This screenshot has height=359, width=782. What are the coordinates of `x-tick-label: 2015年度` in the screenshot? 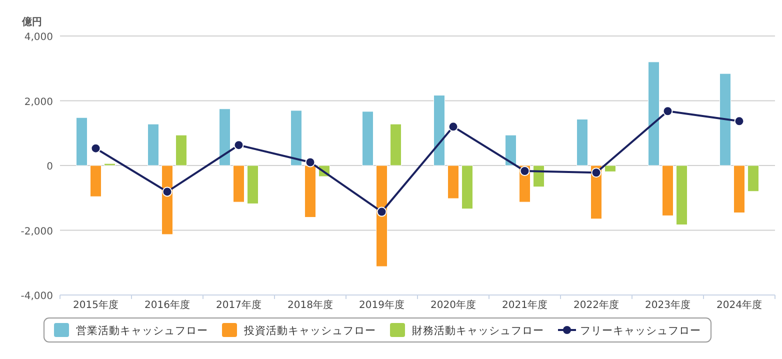 It's located at (95, 305).